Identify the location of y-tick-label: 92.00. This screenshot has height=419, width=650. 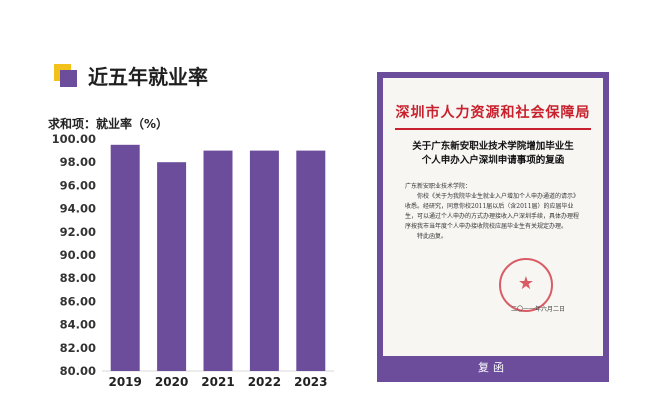
(78, 232).